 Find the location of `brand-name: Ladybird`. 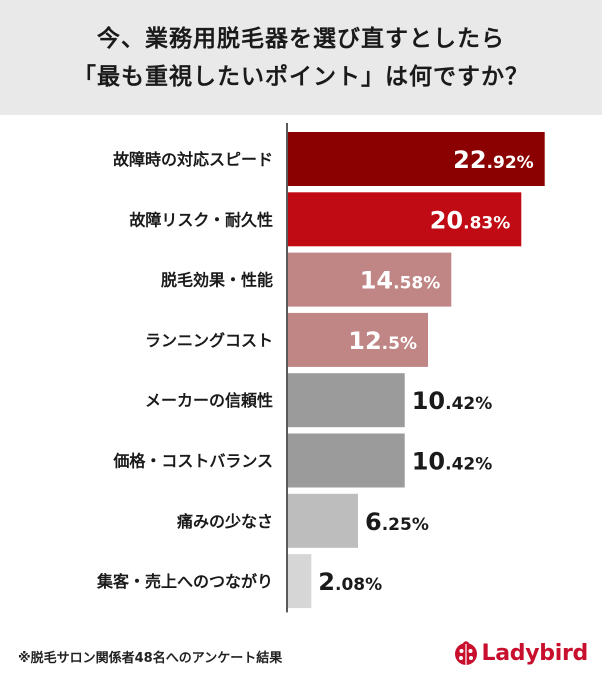

brand-name: Ladybird is located at coordinates (535, 653).